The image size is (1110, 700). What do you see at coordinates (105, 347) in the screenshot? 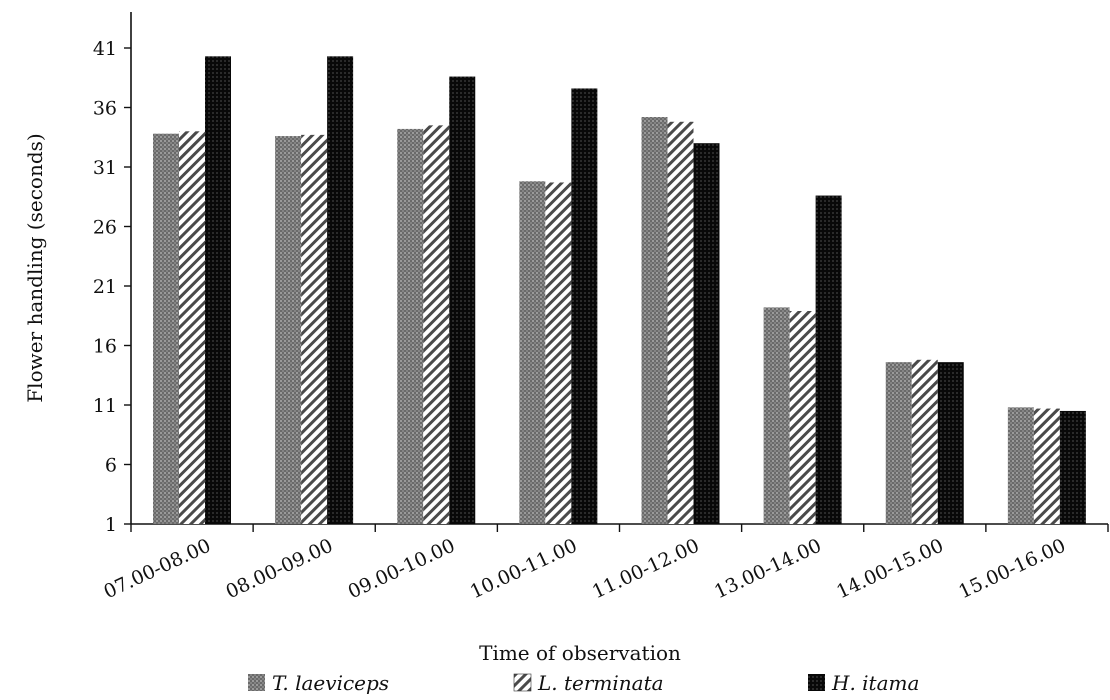
I see `y-tick-label: 16` at bounding box center [105, 347].